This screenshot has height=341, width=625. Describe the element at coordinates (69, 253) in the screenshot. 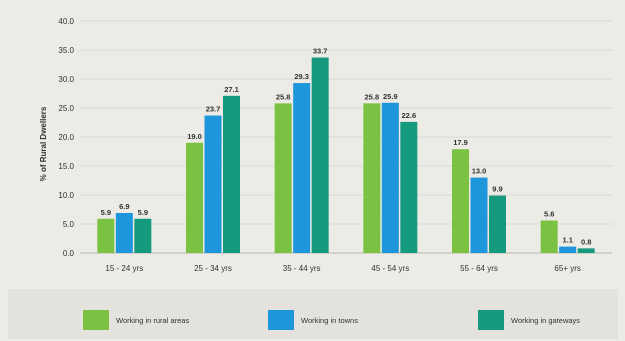

I see `y-tick-label: 0.0` at that location.